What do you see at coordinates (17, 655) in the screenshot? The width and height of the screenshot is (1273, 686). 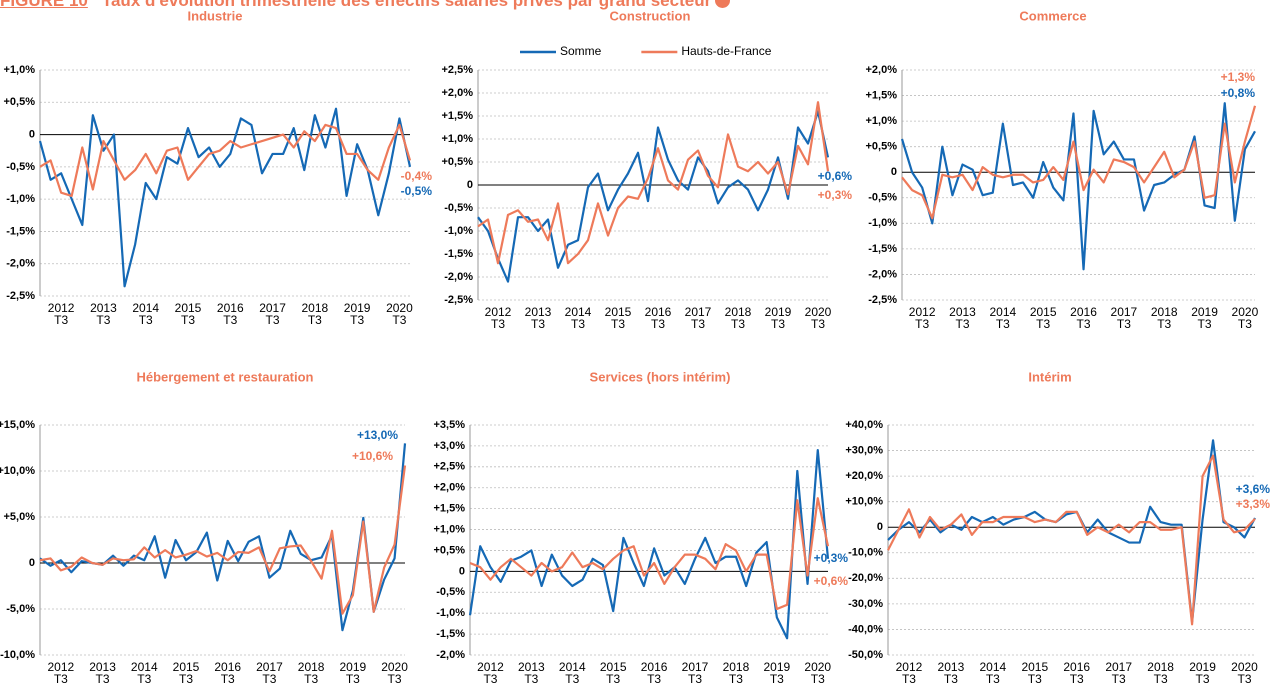 I see `y-tick-label: -10,0%` at bounding box center [17, 655].